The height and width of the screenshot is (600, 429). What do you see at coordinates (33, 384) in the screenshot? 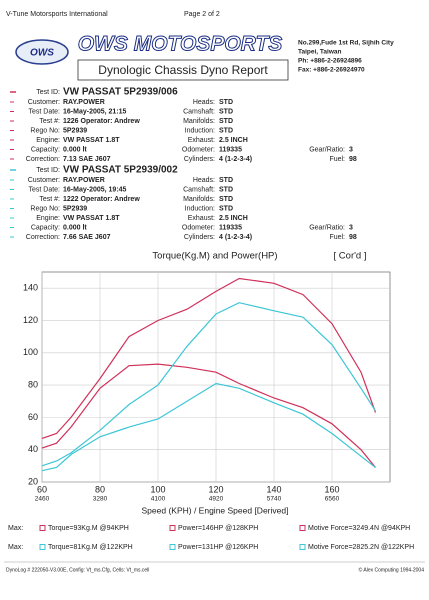
I see `y-tick-label: 80` at bounding box center [33, 384].